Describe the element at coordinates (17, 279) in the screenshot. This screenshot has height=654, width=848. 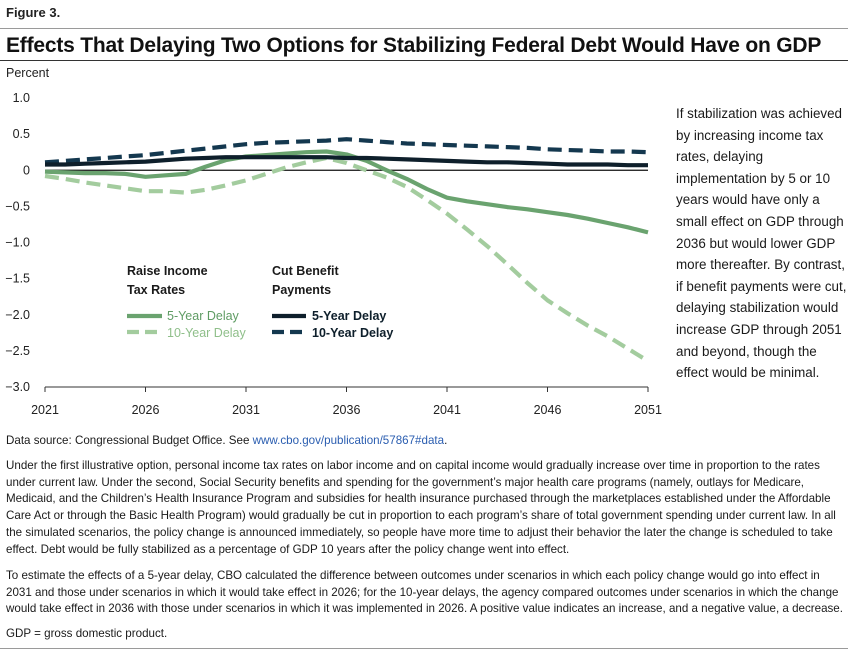
I see `y-tick-label: −1.5` at that location.